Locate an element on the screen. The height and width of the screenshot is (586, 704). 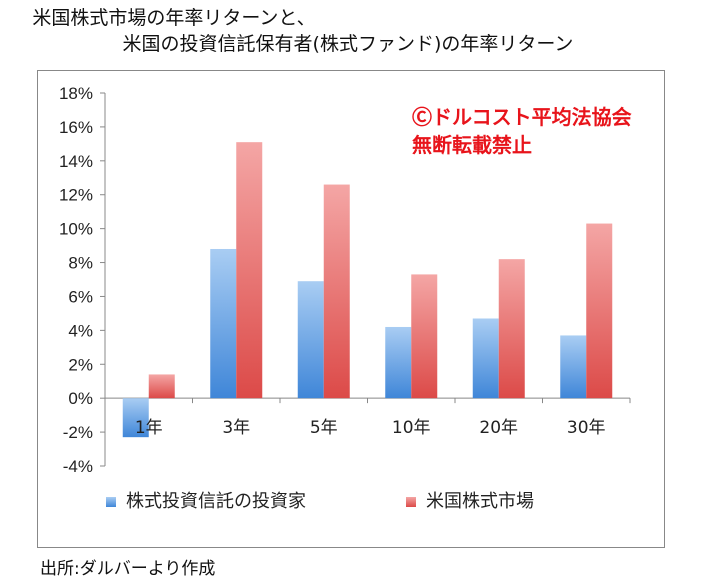
legend-label-series1: 株式投資信託の投資家 is located at coordinates (216, 501).